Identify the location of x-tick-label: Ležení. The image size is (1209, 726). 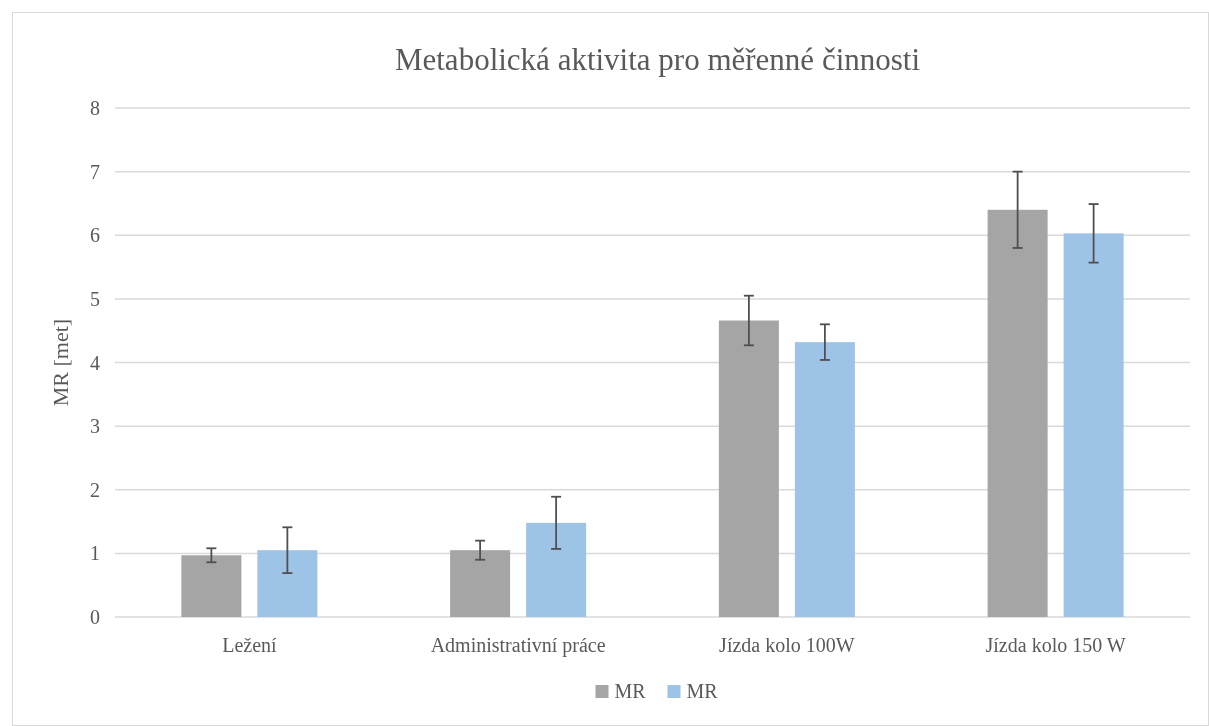
(250, 645).